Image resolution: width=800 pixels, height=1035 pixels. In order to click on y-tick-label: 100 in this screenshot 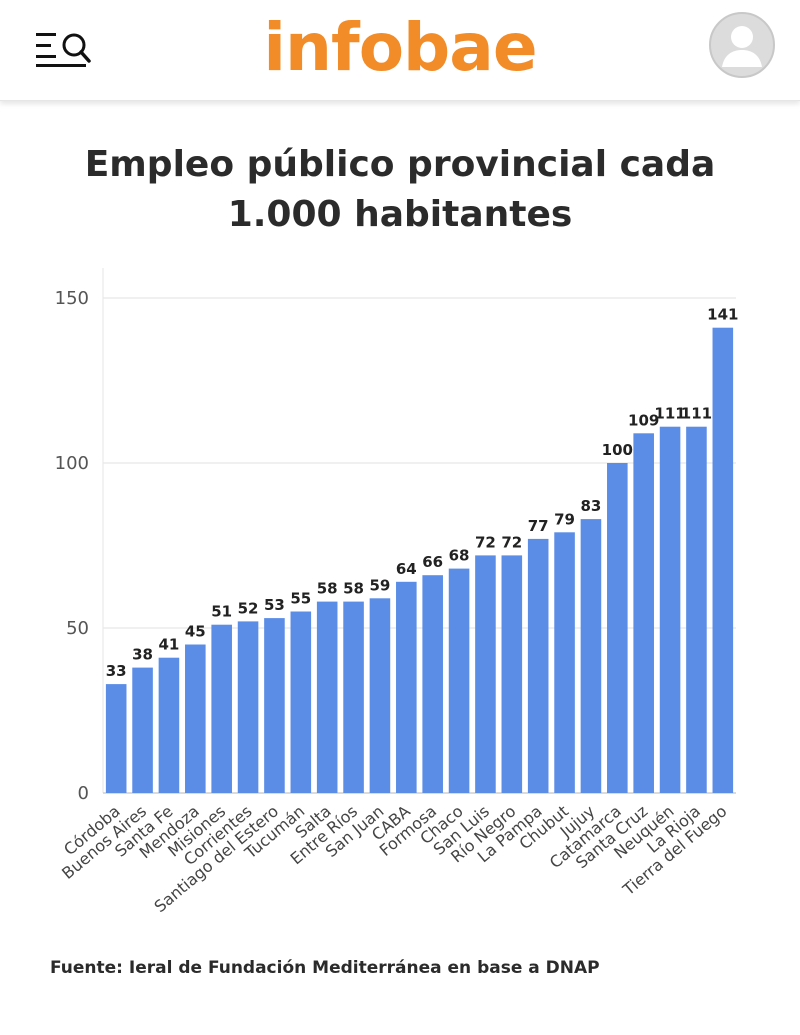, I will do `click(72, 463)`.